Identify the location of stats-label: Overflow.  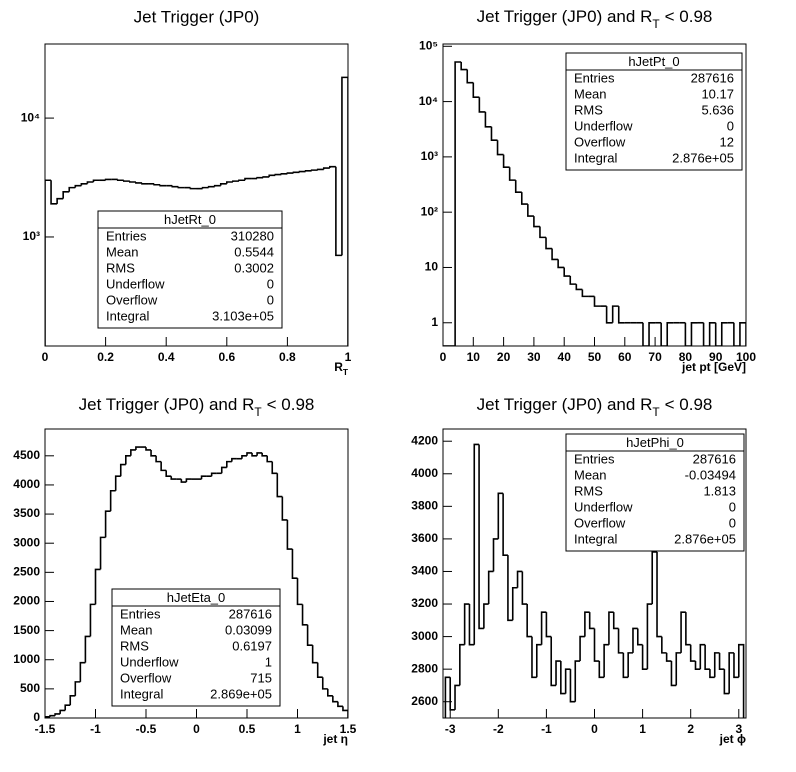
(146, 677).